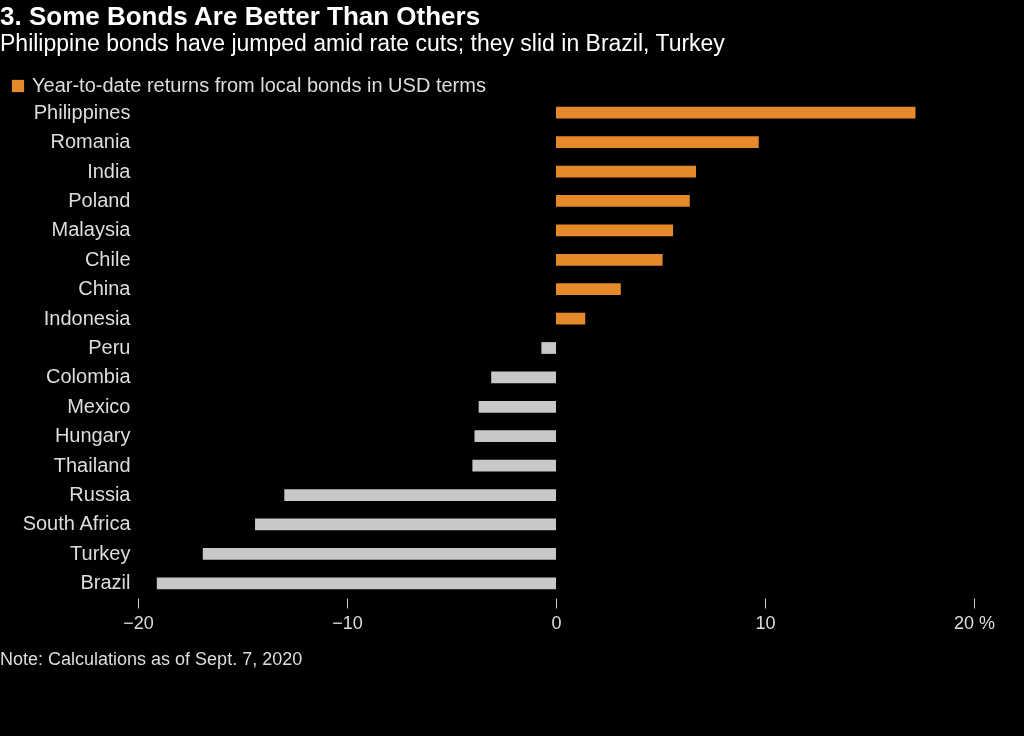 The height and width of the screenshot is (736, 1024). Describe the element at coordinates (91, 141) in the screenshot. I see `y-tick-label: Romania` at that location.